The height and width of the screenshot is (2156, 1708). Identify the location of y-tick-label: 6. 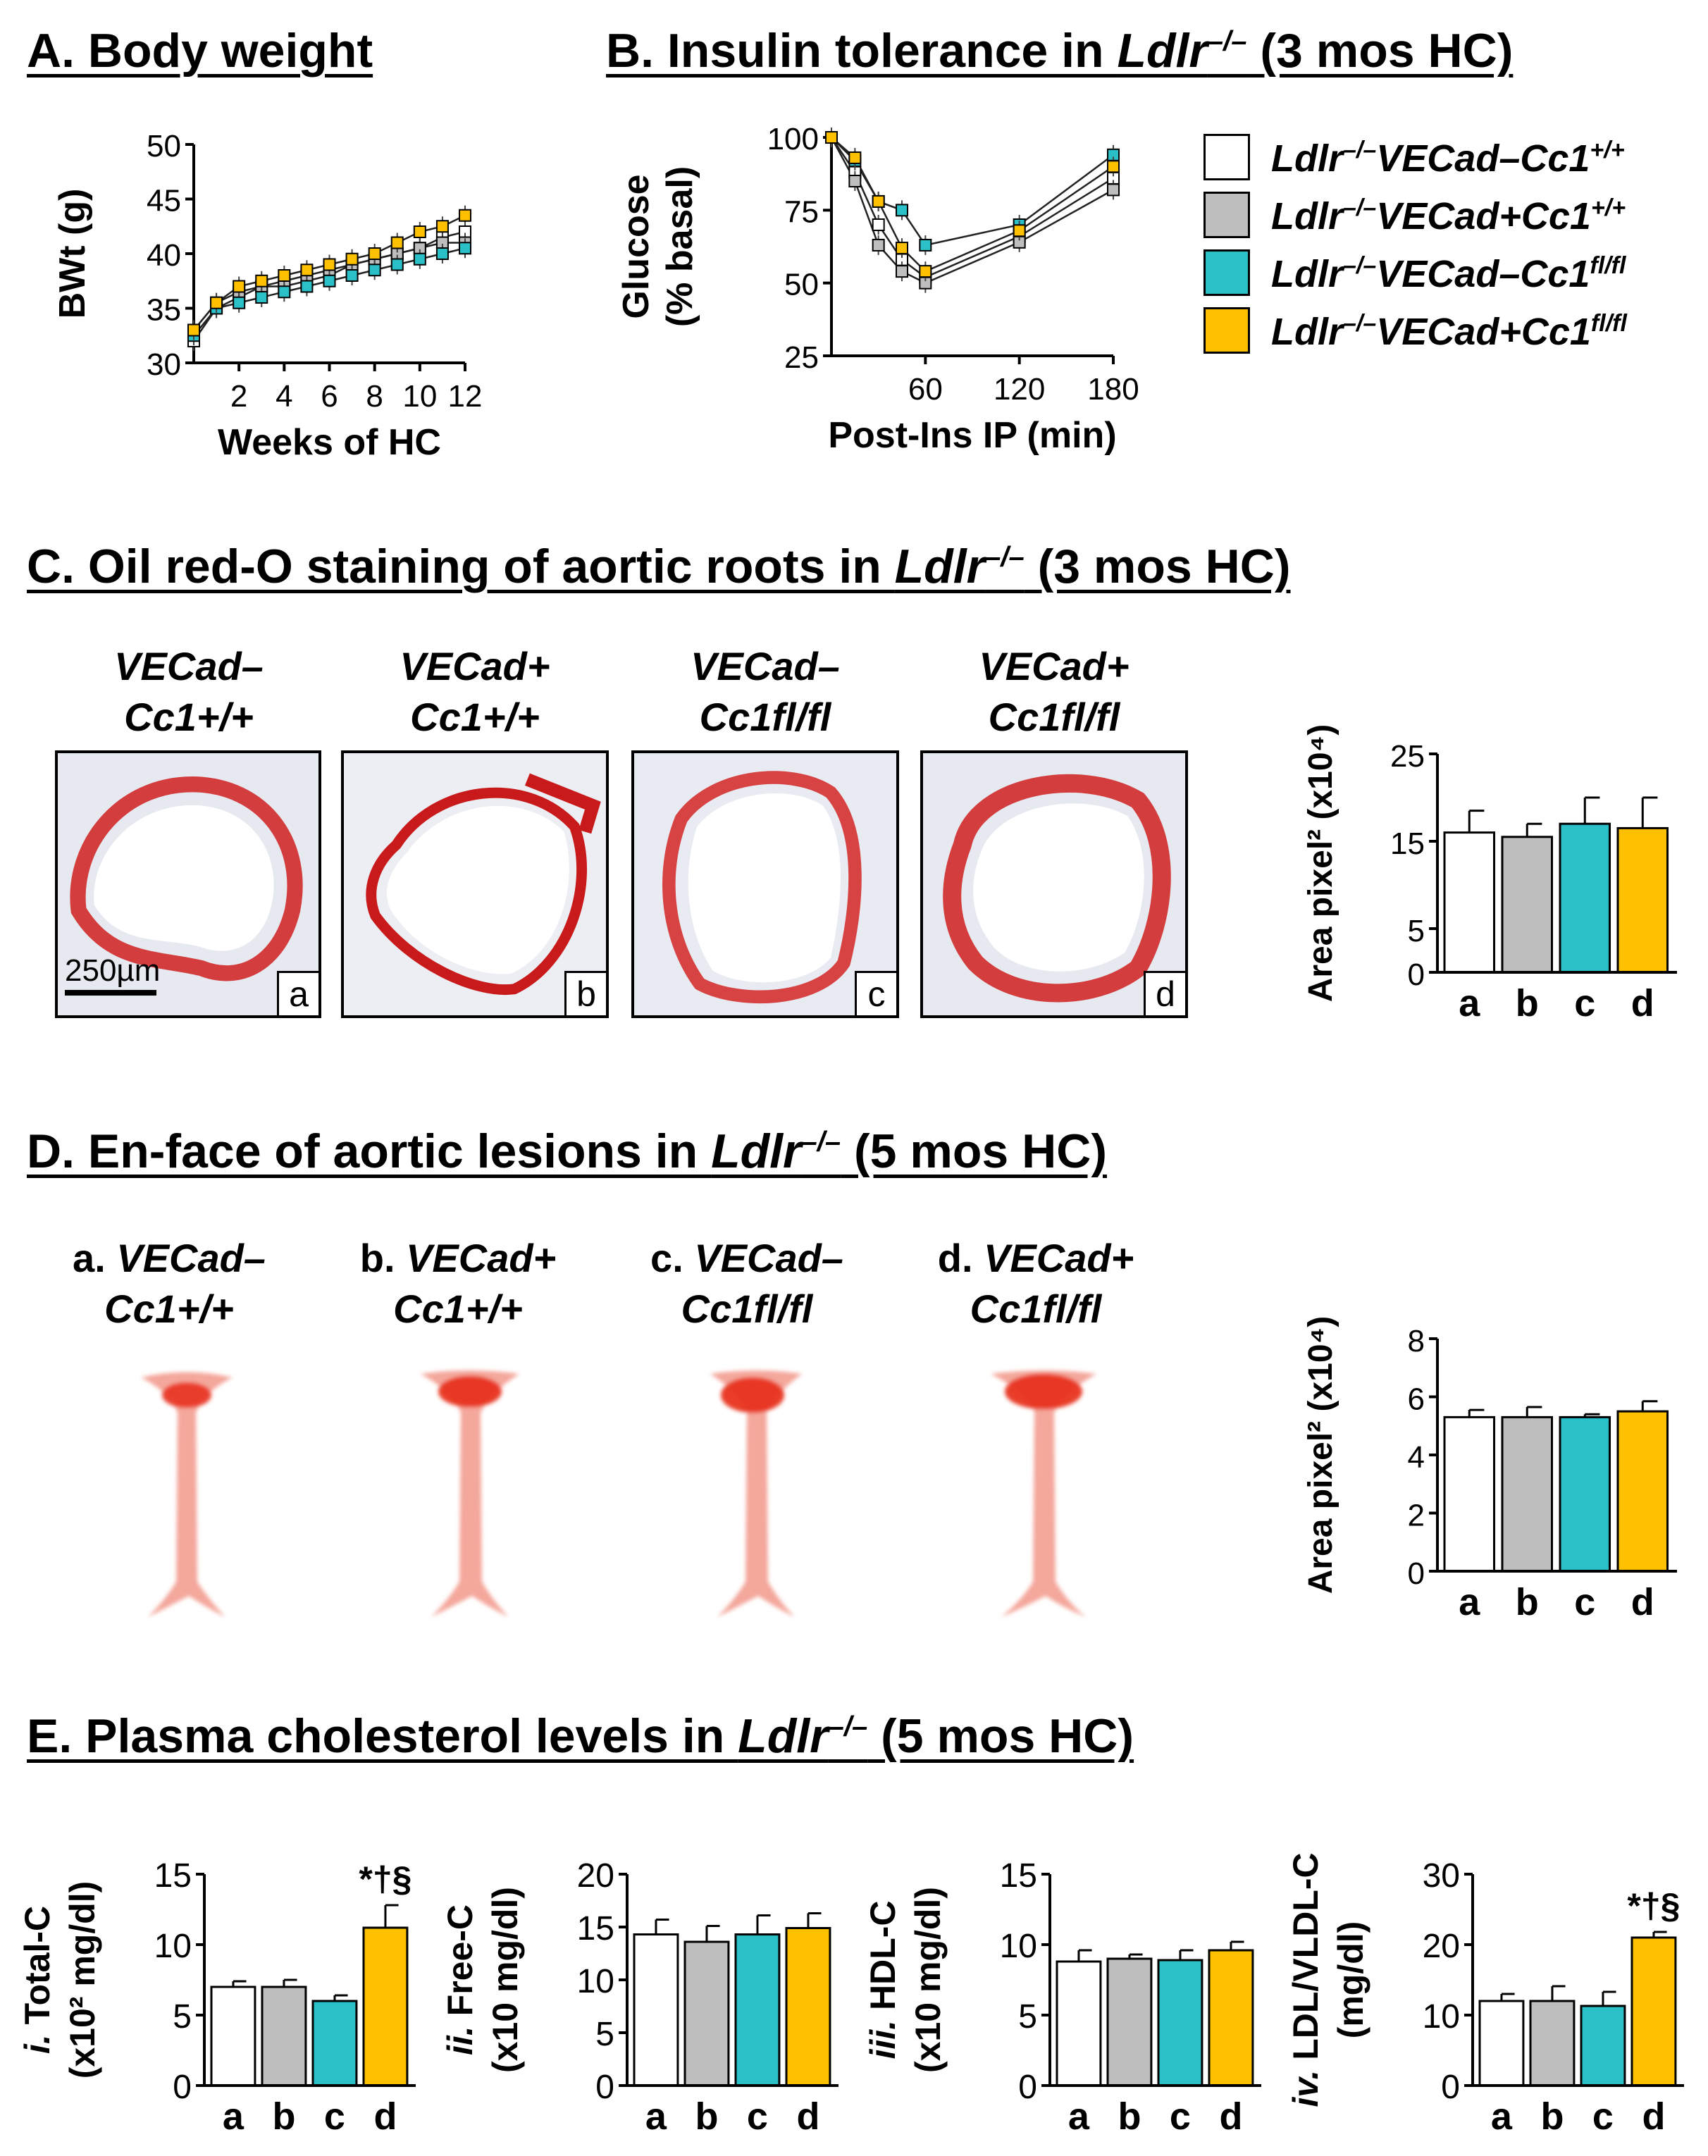
(1416, 1400).